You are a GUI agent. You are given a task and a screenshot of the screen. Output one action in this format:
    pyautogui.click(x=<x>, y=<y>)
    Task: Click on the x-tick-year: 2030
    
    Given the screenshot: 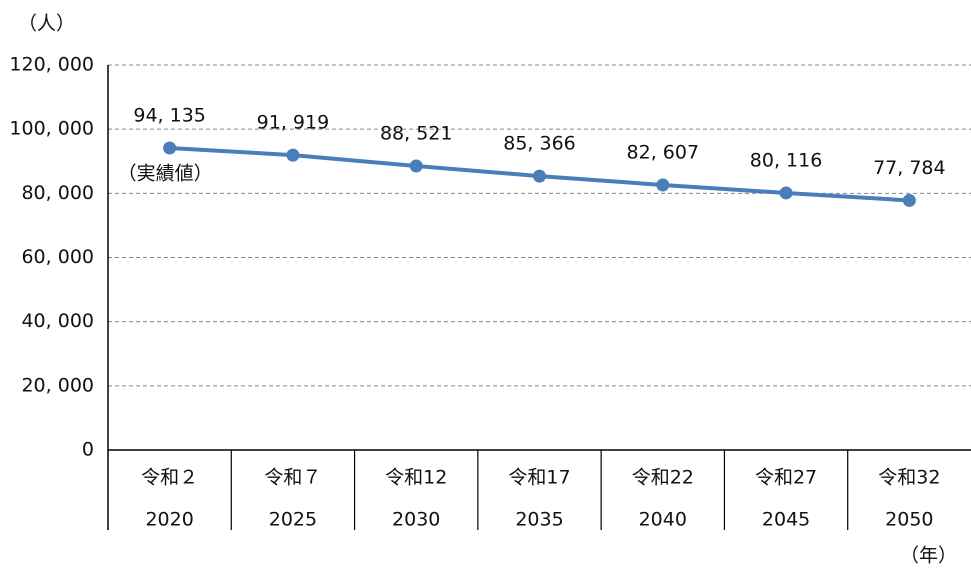 What is the action you would take?
    pyautogui.click(x=416, y=520)
    